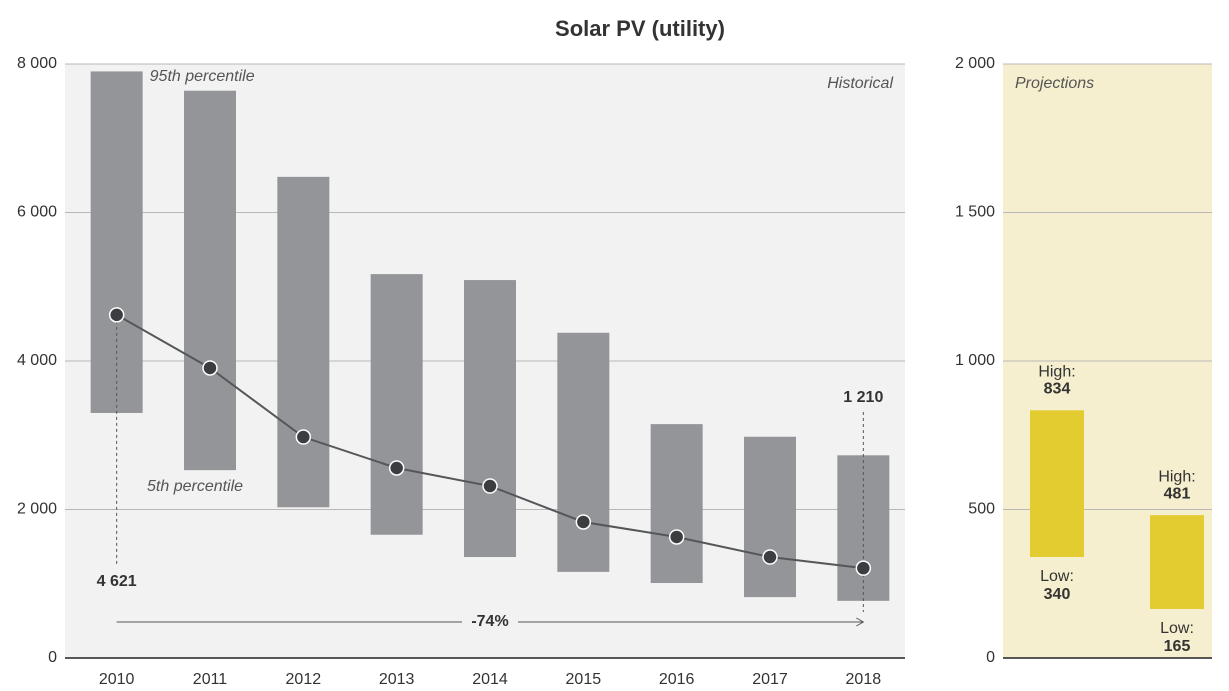 Image resolution: width=1229 pixels, height=691 pixels. Describe the element at coordinates (1057, 389) in the screenshot. I see `data-label: 834` at that location.